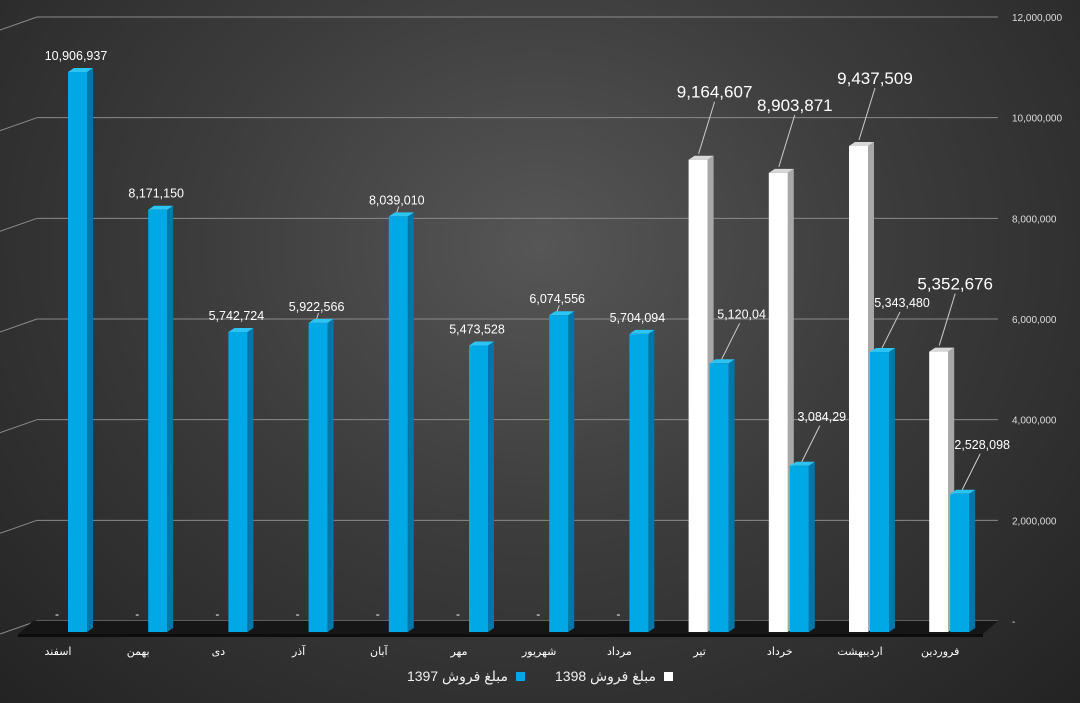 The height and width of the screenshot is (703, 1080). Describe the element at coordinates (298, 651) in the screenshot. I see `x-tick-label: آذر` at that location.